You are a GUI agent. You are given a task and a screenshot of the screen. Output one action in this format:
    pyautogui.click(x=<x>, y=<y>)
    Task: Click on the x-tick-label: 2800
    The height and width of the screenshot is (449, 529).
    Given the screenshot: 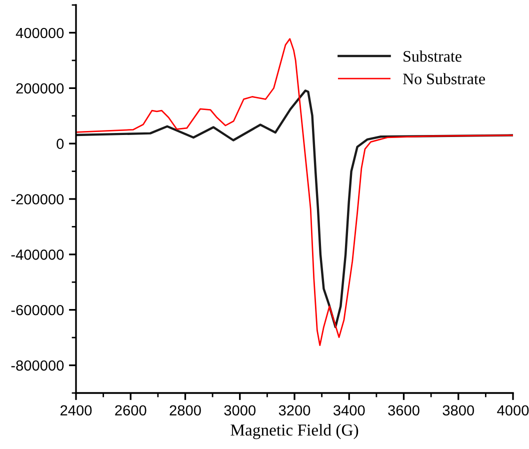 What is the action you would take?
    pyautogui.click(x=185, y=410)
    